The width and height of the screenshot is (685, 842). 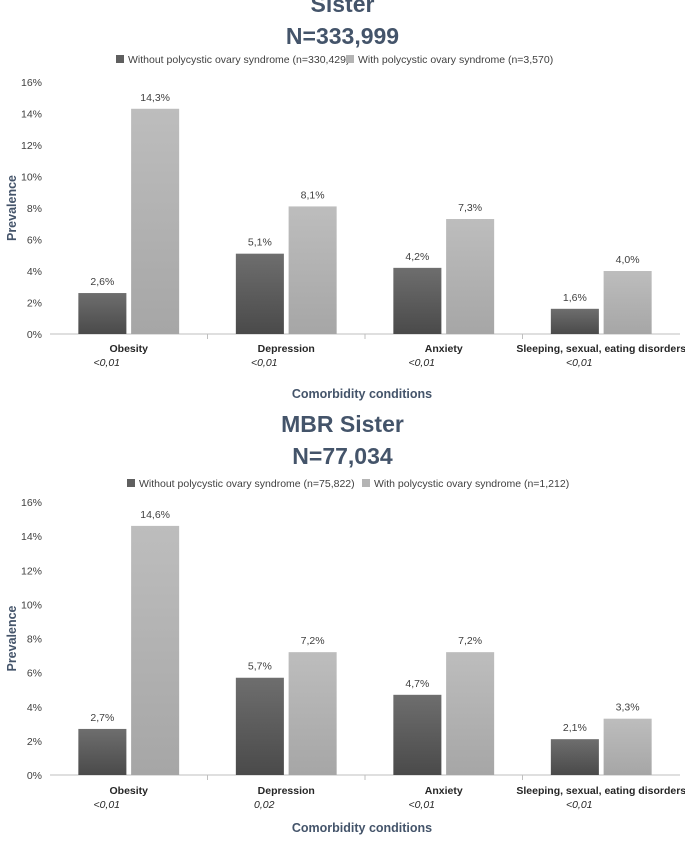 What do you see at coordinates (264, 805) in the screenshot?
I see `p-value-label: 0,02` at bounding box center [264, 805].